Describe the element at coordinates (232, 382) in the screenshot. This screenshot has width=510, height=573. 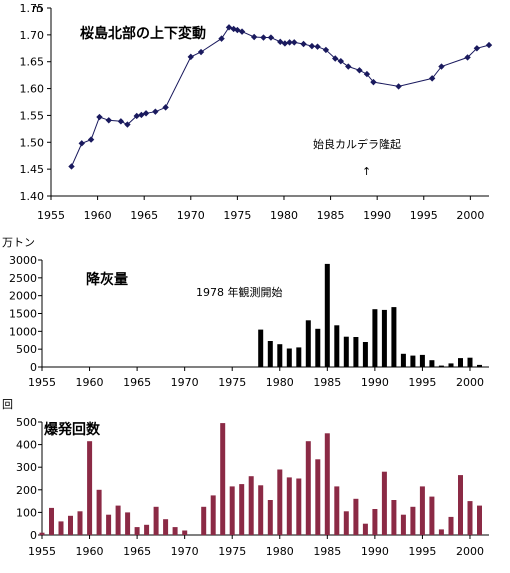
I see `x-tick-label: 1975` at that location.